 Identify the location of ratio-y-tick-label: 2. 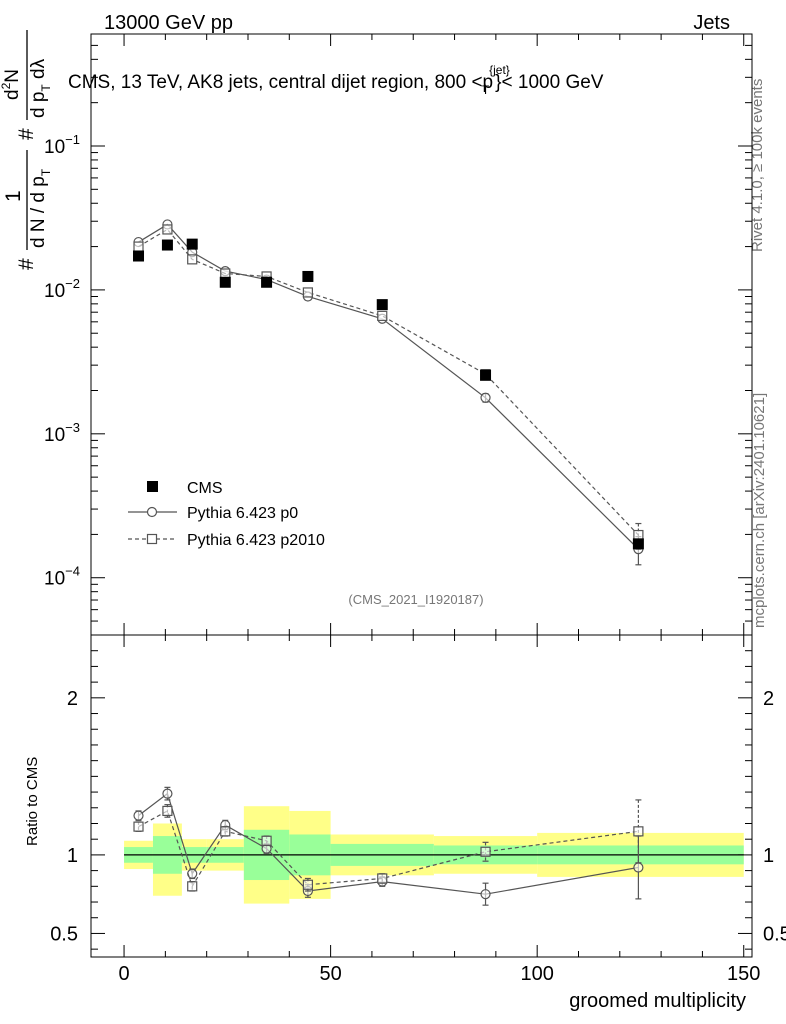
(72, 699).